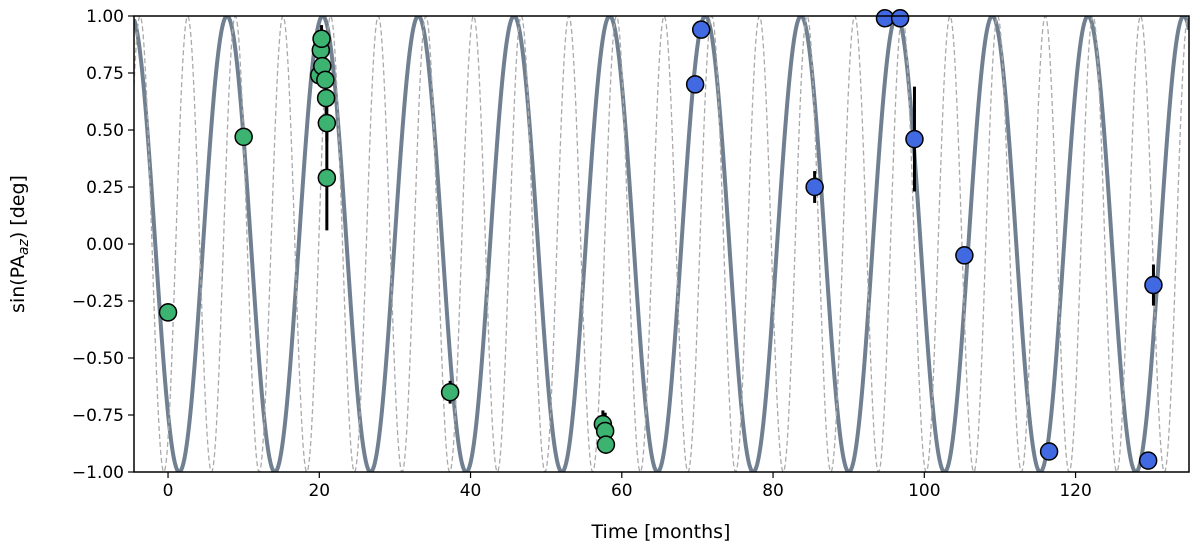 This screenshot has height=550, width=1200. What do you see at coordinates (105, 188) in the screenshot?
I see `y-tick-label: 0.25` at bounding box center [105, 188].